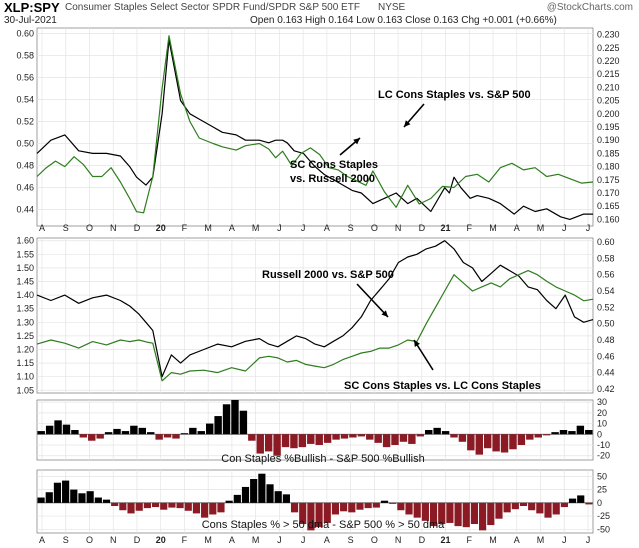 The height and width of the screenshot is (548, 639). What do you see at coordinates (608, 35) in the screenshot?
I see `y-right-tick-label: 0.230` at bounding box center [608, 35].